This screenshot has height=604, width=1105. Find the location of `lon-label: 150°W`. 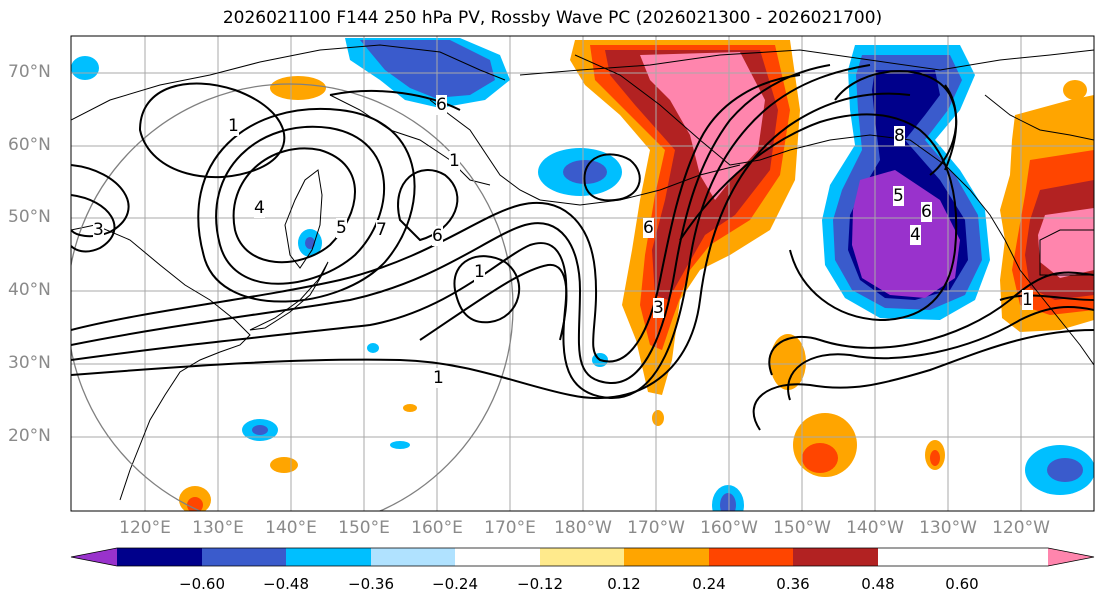

lon-label: 150°W is located at coordinates (802, 528).